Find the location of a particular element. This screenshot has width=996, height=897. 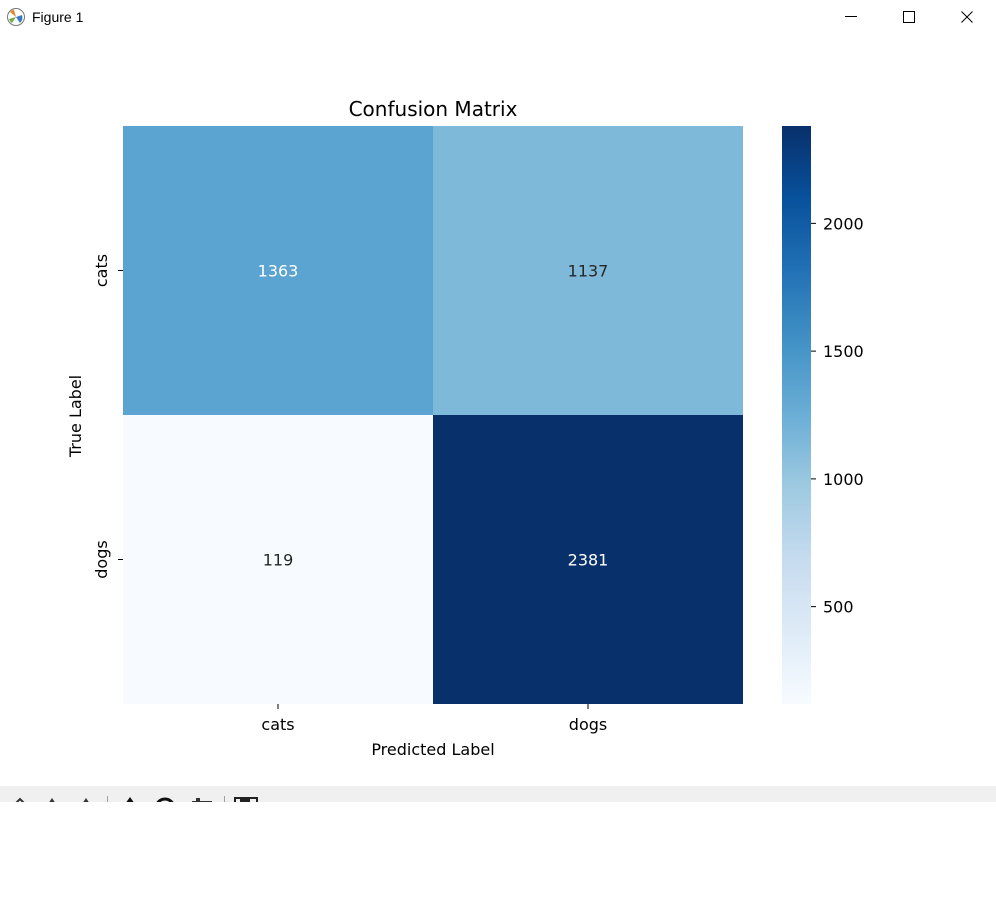

cell-value-label: 1137 is located at coordinates (588, 271).